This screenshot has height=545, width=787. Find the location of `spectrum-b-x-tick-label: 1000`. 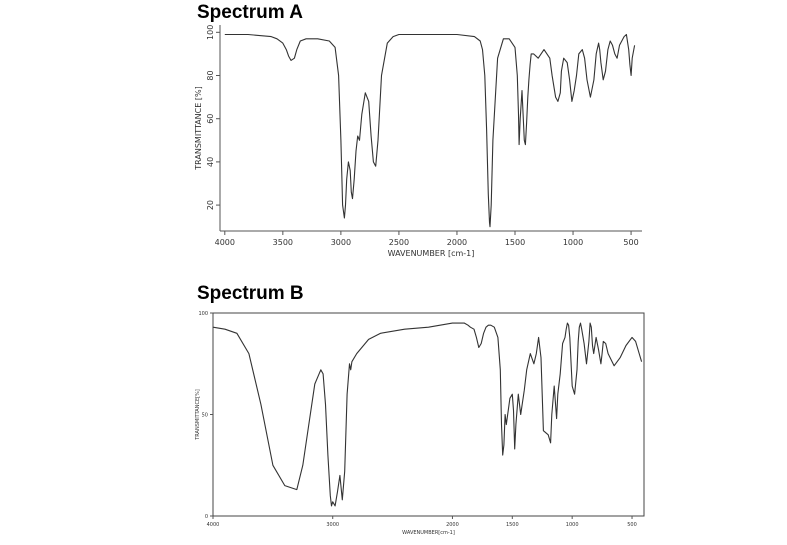

spectrum-b-x-tick-label: 1000 is located at coordinates (572, 525).